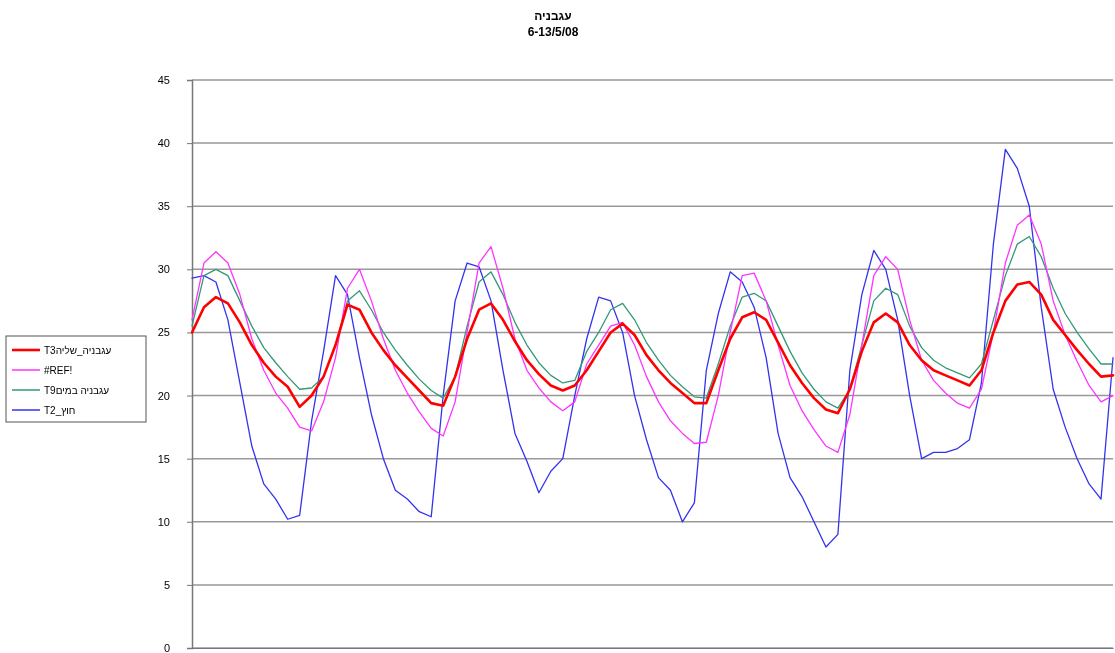 The image size is (1115, 653). I want to click on legend-label: T9עגבניה במים, so click(77, 390).